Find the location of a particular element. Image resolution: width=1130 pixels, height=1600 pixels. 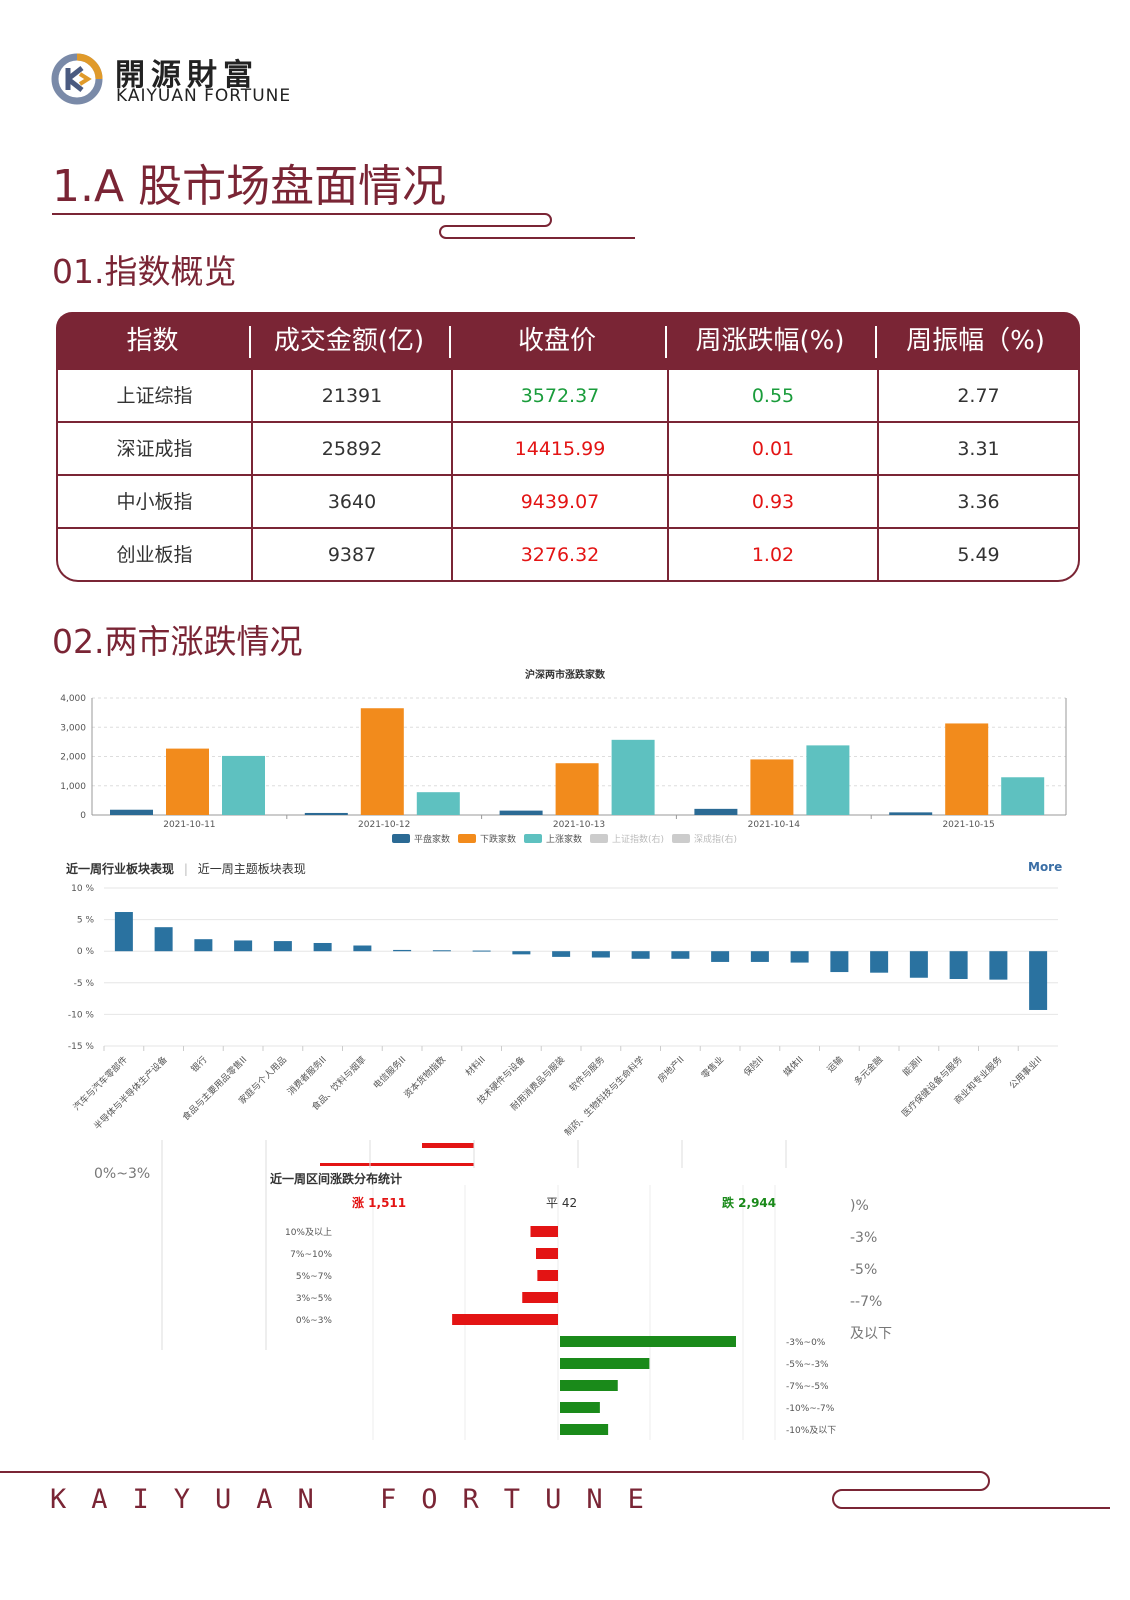

sector-tabs: 近一周行业板块表现 | 近一周主题板块表现 is located at coordinates (186, 869).